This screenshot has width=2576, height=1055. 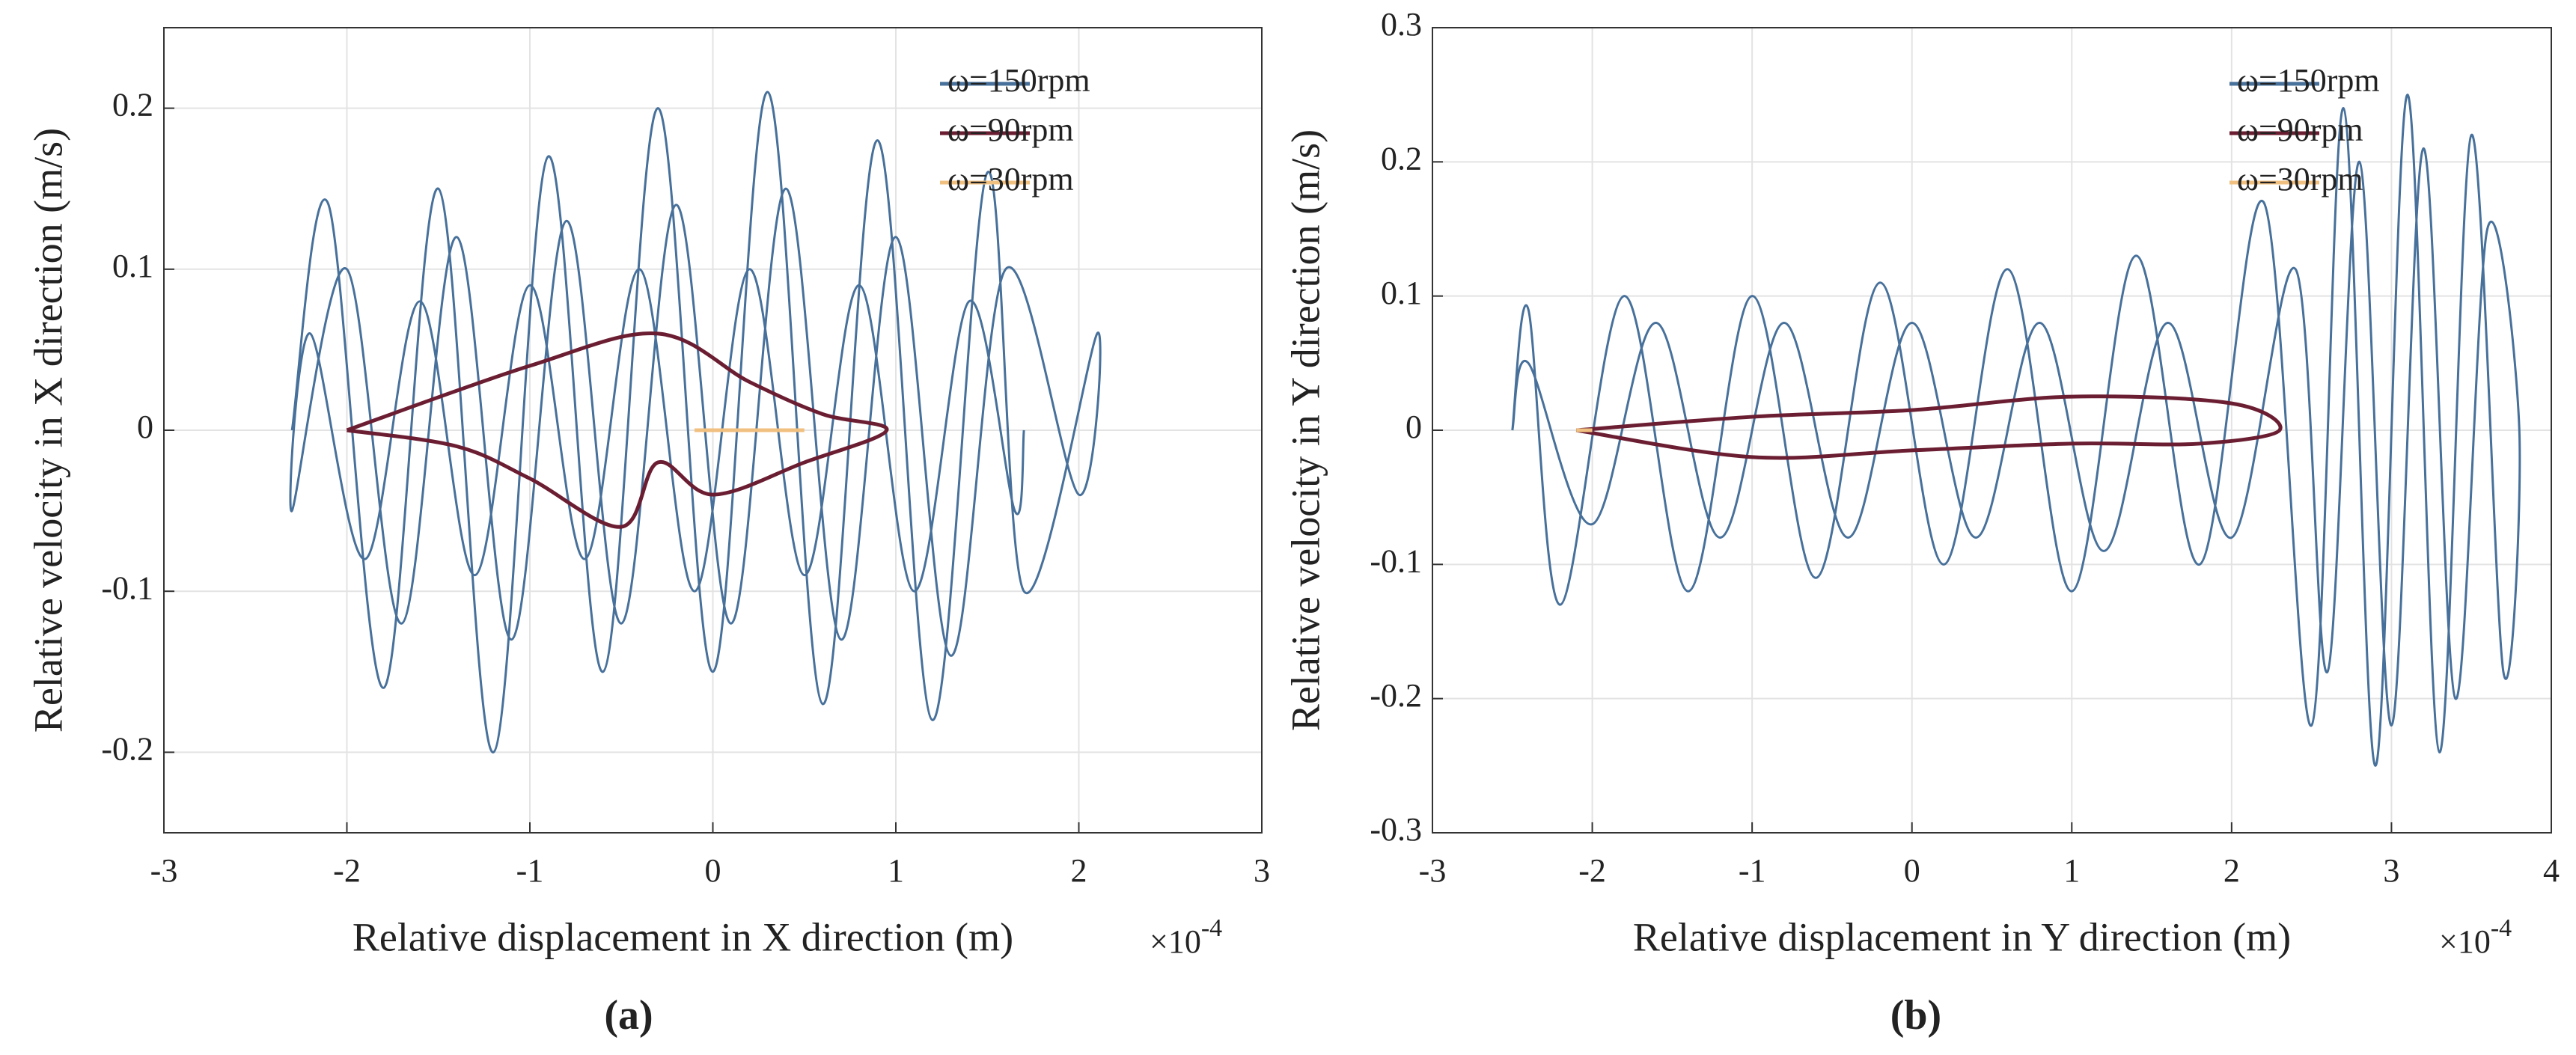 I want to click on panel-label: (b), so click(x=1915, y=1015).